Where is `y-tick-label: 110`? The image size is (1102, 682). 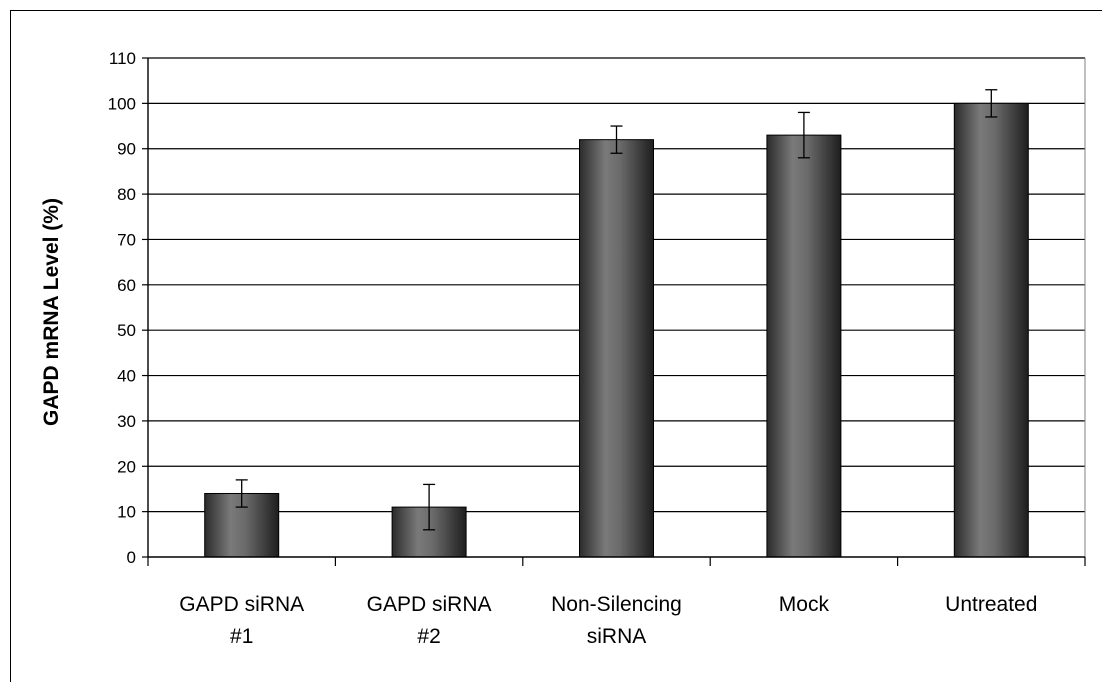
y-tick-label: 110 is located at coordinates (122, 58).